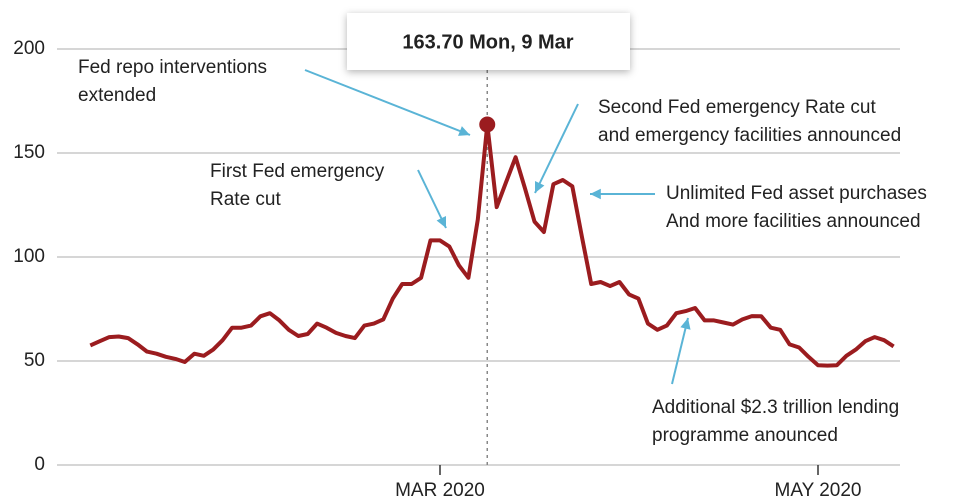  I want to click on highlight-dot, so click(487, 124).